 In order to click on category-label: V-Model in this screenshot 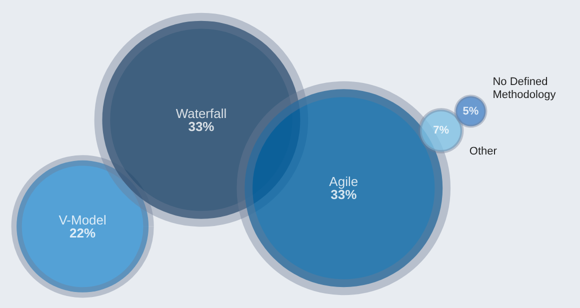, I will do `click(82, 220)`.